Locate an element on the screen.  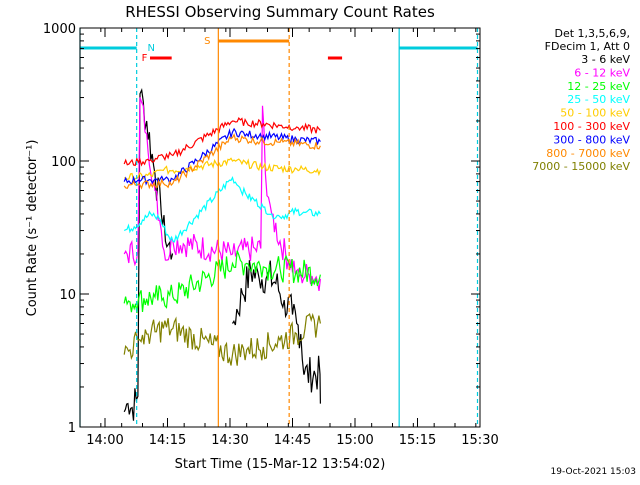
x-tick-label: 14:15 is located at coordinates (167, 440).